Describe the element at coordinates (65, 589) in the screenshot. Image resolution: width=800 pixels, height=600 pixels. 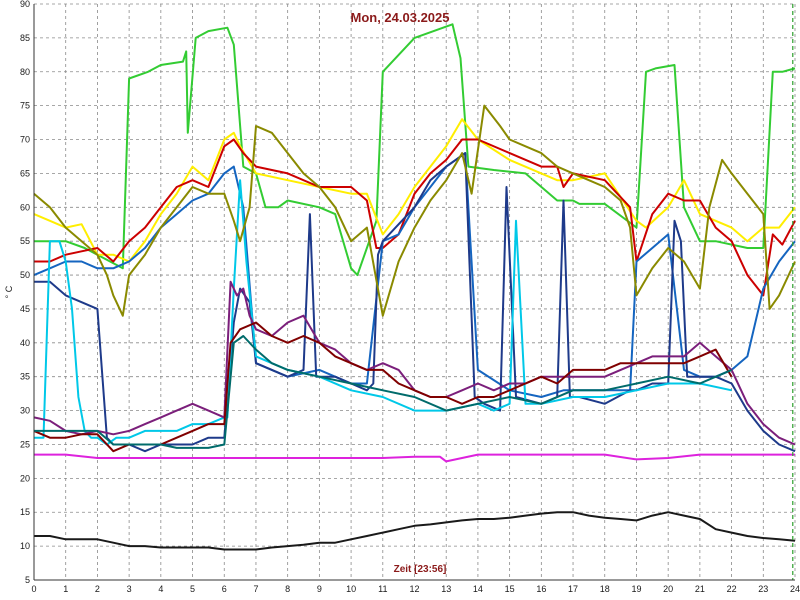
I see `x-tick-1: 1` at that location.